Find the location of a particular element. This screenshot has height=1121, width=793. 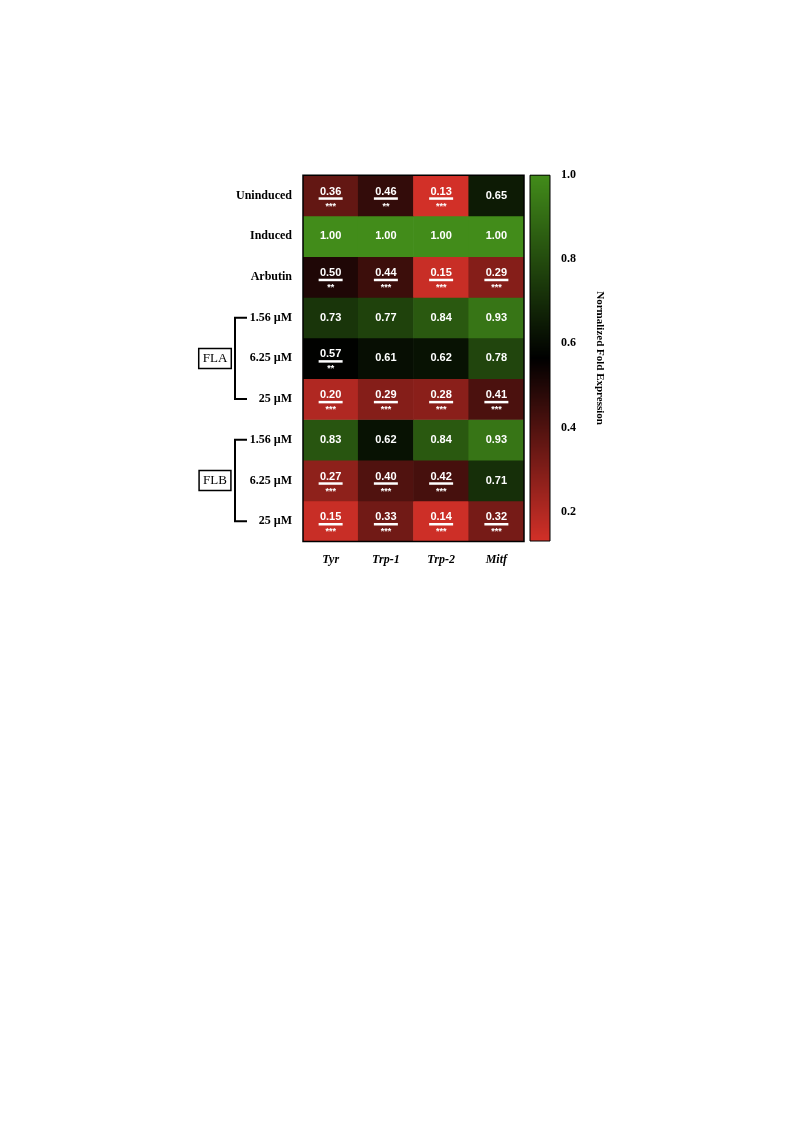

data-label: 0.14 *** is located at coordinates (441, 523).